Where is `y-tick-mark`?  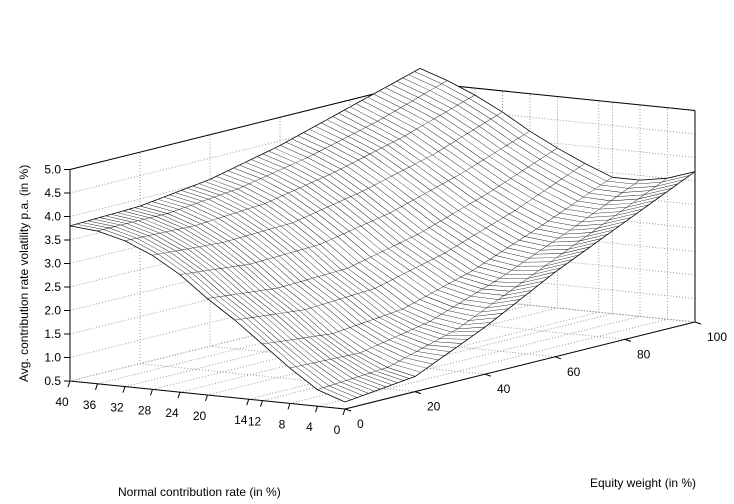
y-tick-mark is located at coordinates (124, 389).